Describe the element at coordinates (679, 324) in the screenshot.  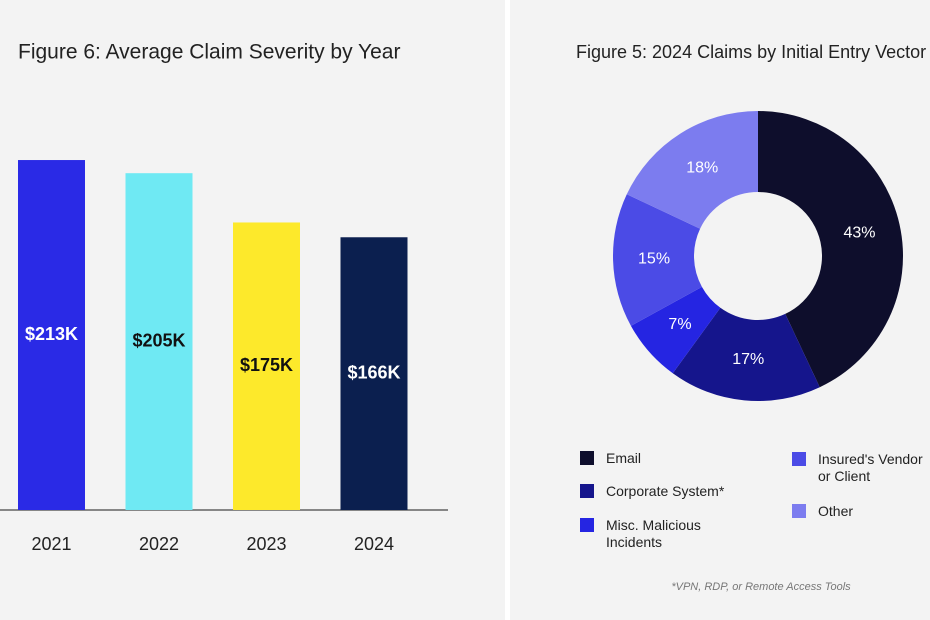
I see `value-label: 7%` at that location.